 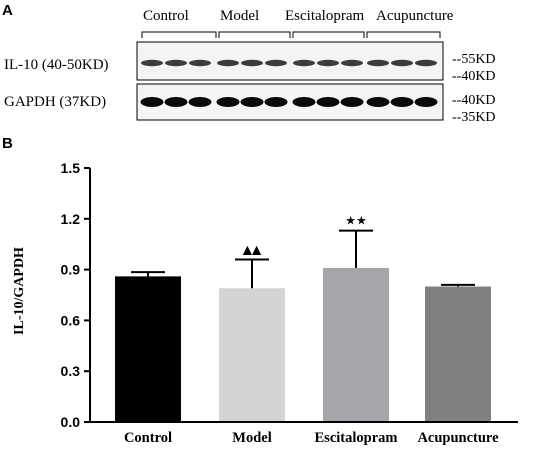 I want to click on panel-b-label: B, so click(x=7, y=143).